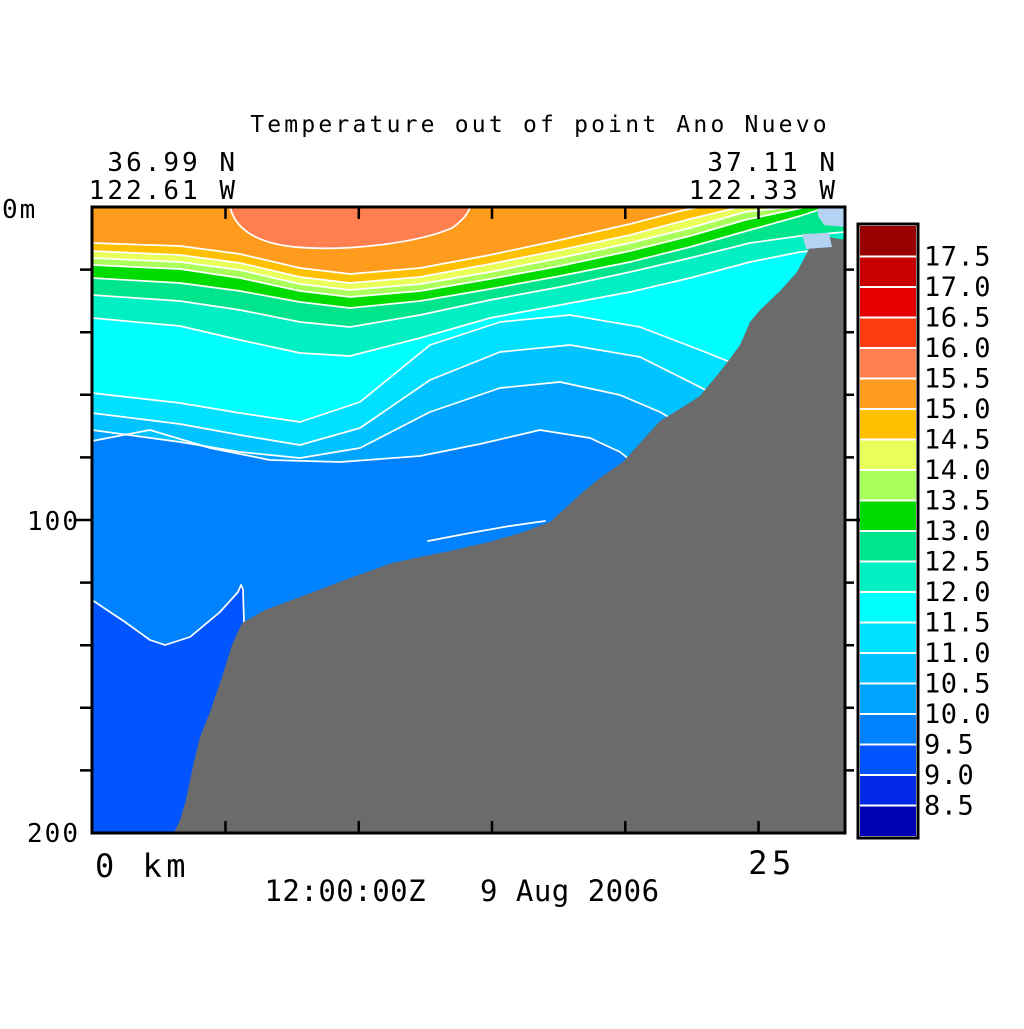 The height and width of the screenshot is (1029, 1024). Describe the element at coordinates (957, 379) in the screenshot. I see `colorbar-label: 15.5` at that location.